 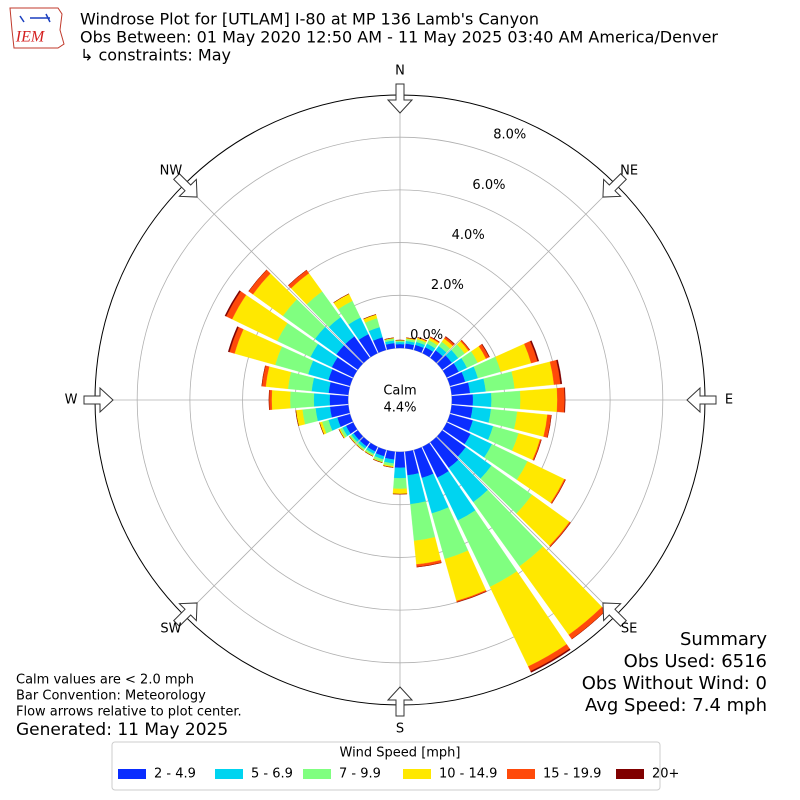 What do you see at coordinates (629, 170) in the screenshot?
I see `compass-label: NE` at bounding box center [629, 170].